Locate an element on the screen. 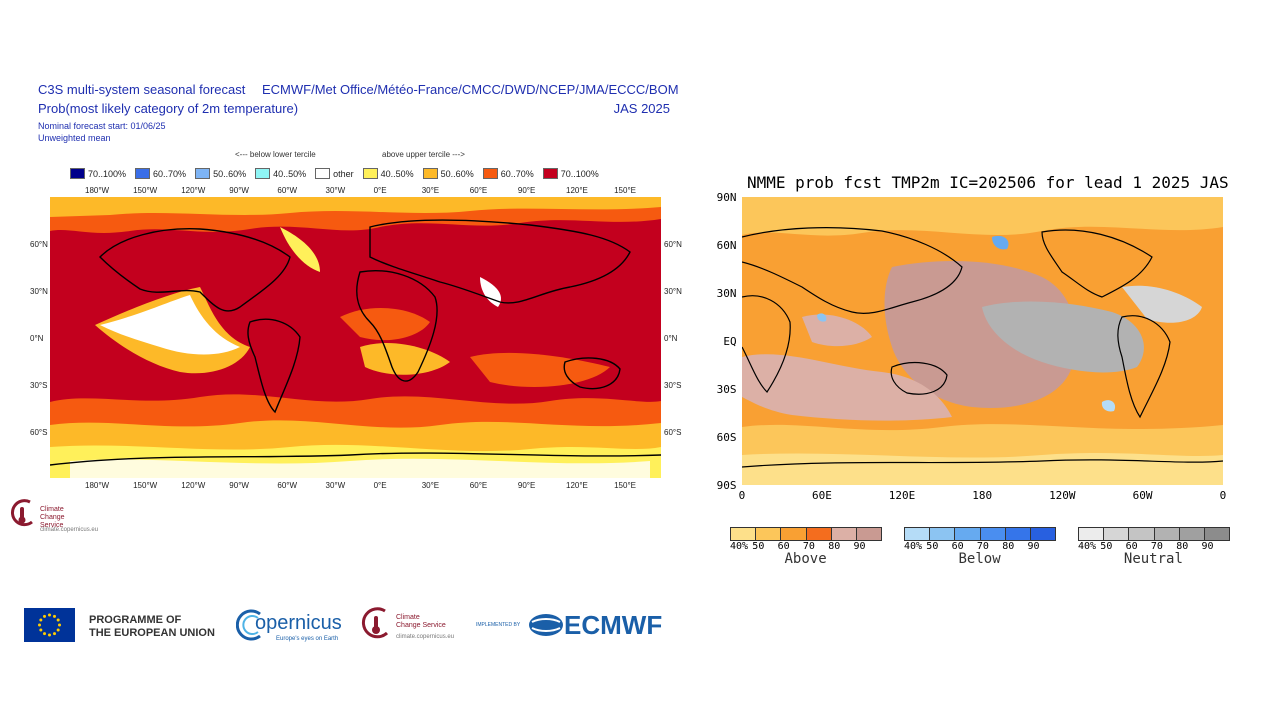 This screenshot has height=720, width=1280. nmme-arctic-band is located at coordinates (982, 216).